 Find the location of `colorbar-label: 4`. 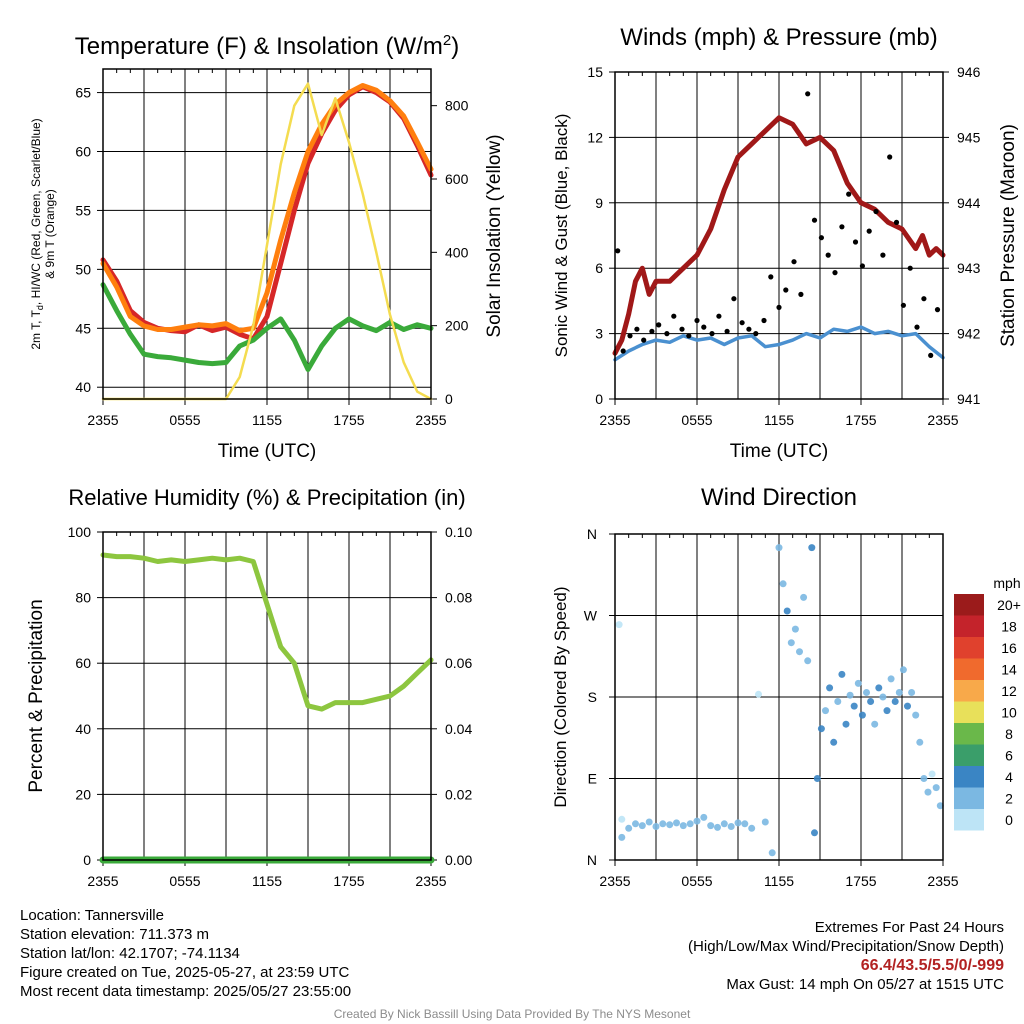

colorbar-label: 4 is located at coordinates (1009, 777).